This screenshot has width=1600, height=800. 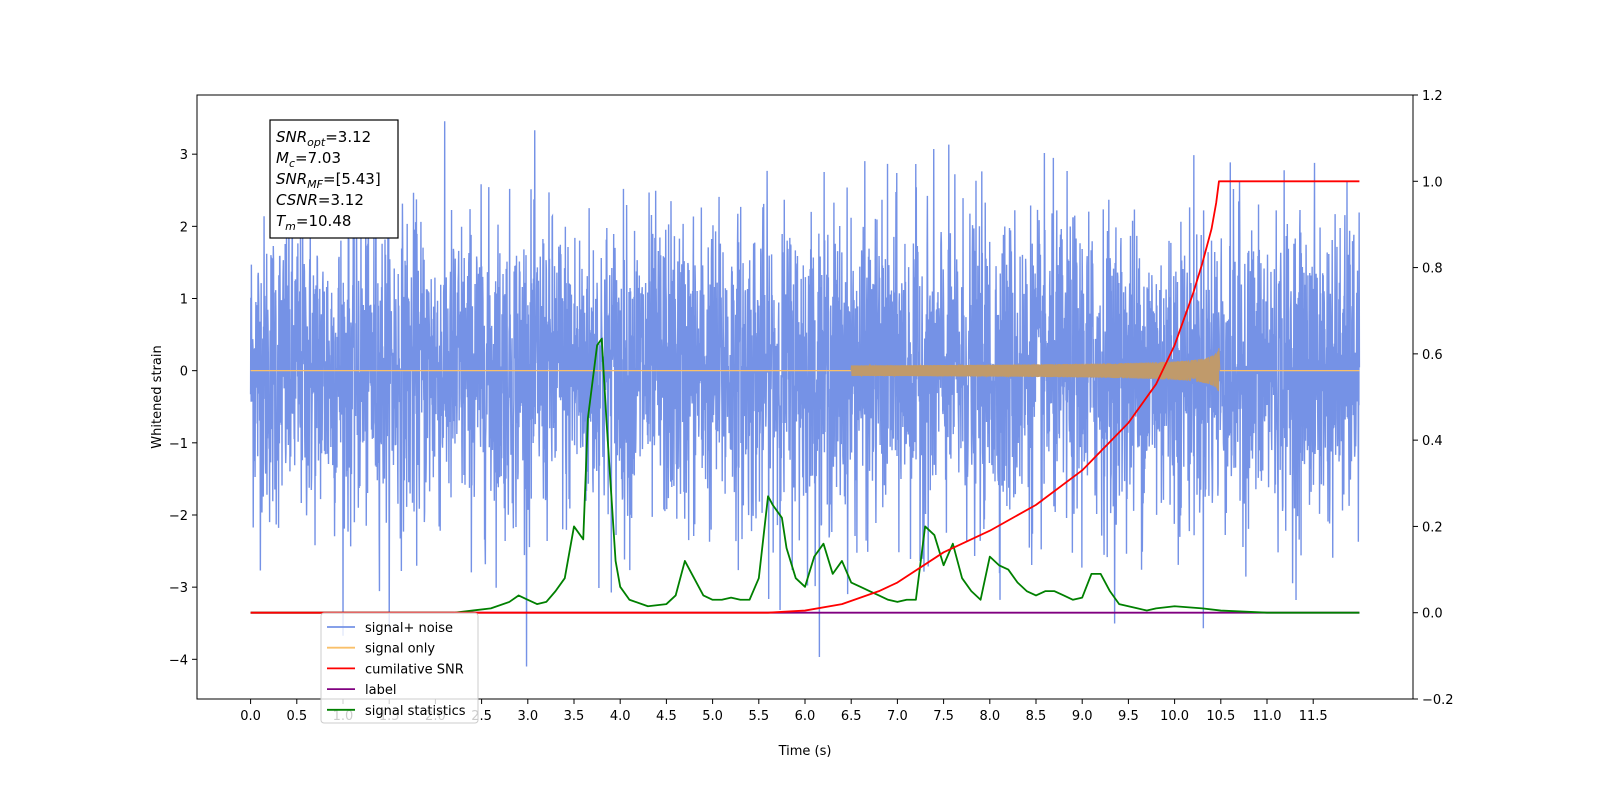 I want to click on annotation-line: Mc=7.03, so click(x=308, y=159).